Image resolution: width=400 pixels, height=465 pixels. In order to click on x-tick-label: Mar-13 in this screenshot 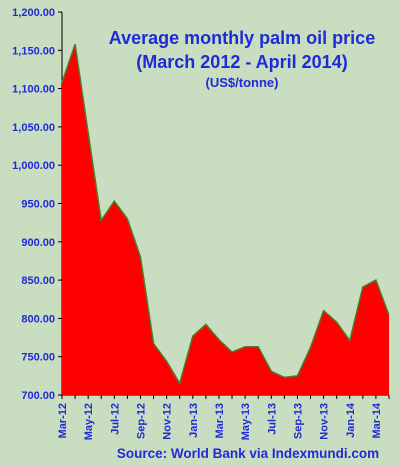, I will do `click(220, 420)`.